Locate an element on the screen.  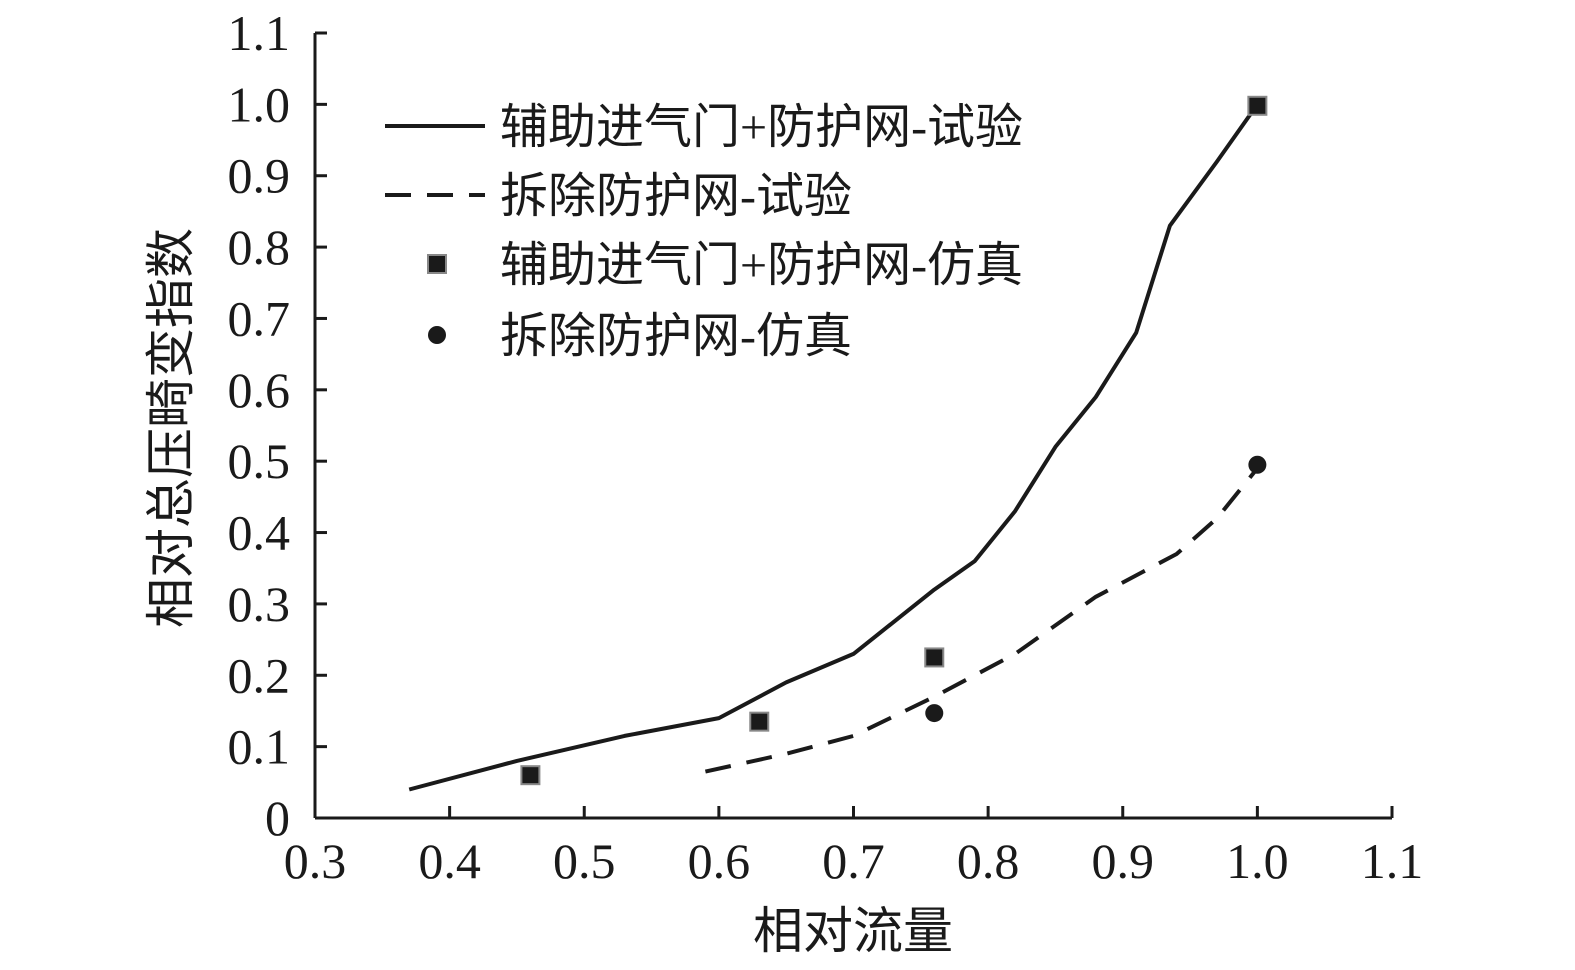
y-axis-title: 相对总压畸变指数 is located at coordinates (171, 428).